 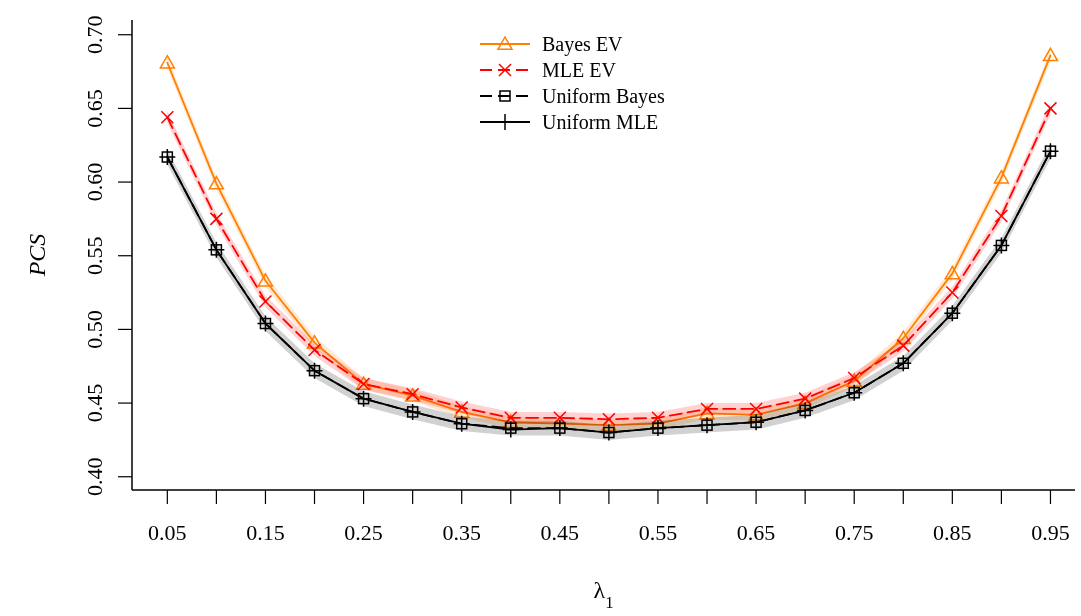 What do you see at coordinates (603, 594) in the screenshot?
I see `x-axis-title: λ$_{1}$` at bounding box center [603, 594].